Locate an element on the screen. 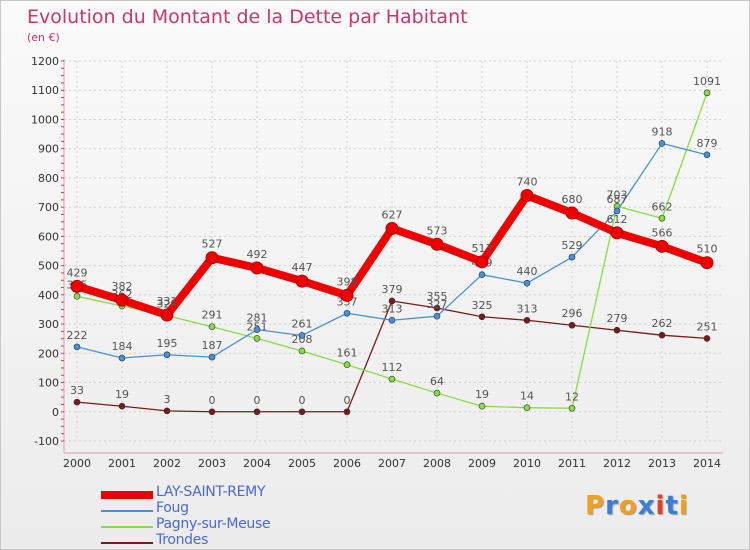 The width and height of the screenshot is (750, 550). y-tick-label: -100 is located at coordinates (46, 441).